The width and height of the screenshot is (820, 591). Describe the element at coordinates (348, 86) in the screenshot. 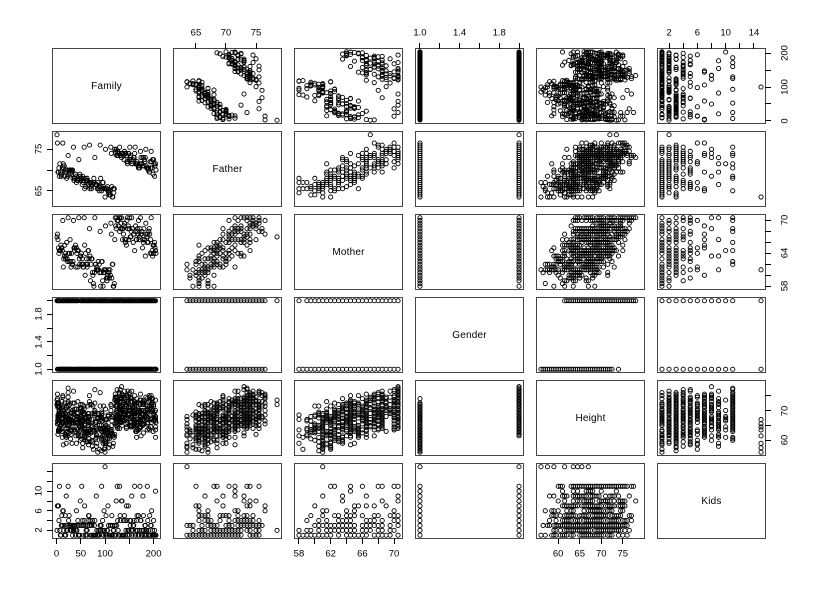

I see `scatter-panel-family-vs-mother` at that location.